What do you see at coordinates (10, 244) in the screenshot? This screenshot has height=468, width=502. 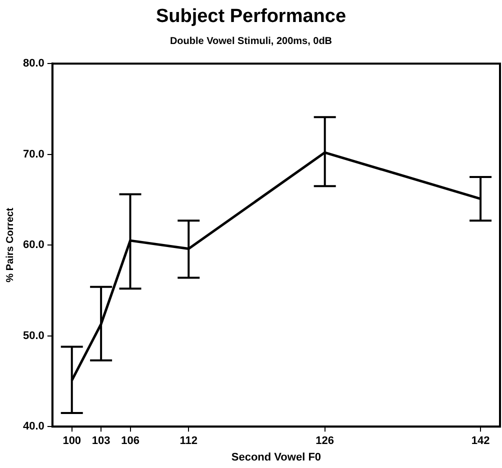 I see `y-axis-title: % Pairs Correct` at bounding box center [10, 244].